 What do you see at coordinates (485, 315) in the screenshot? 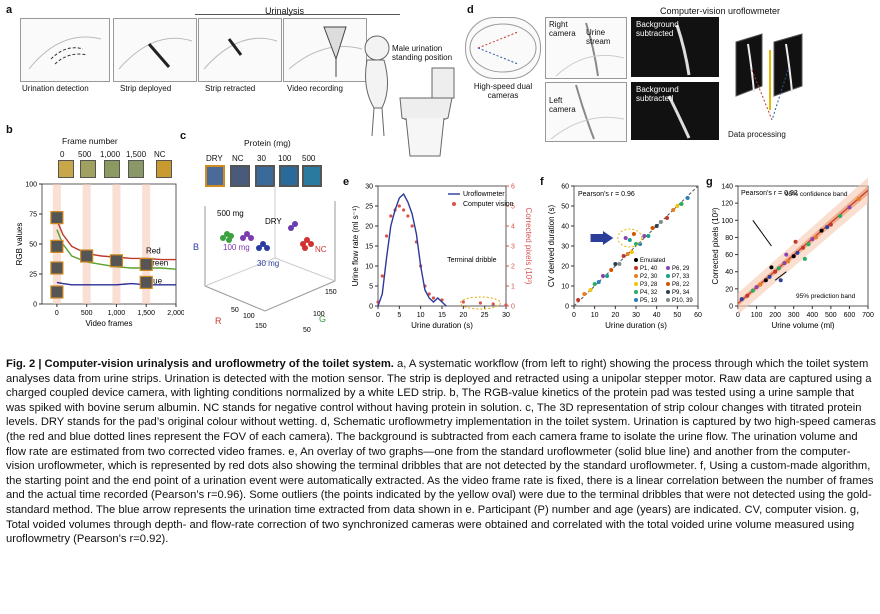
I see `x-tick-label: 25` at bounding box center [485, 315].